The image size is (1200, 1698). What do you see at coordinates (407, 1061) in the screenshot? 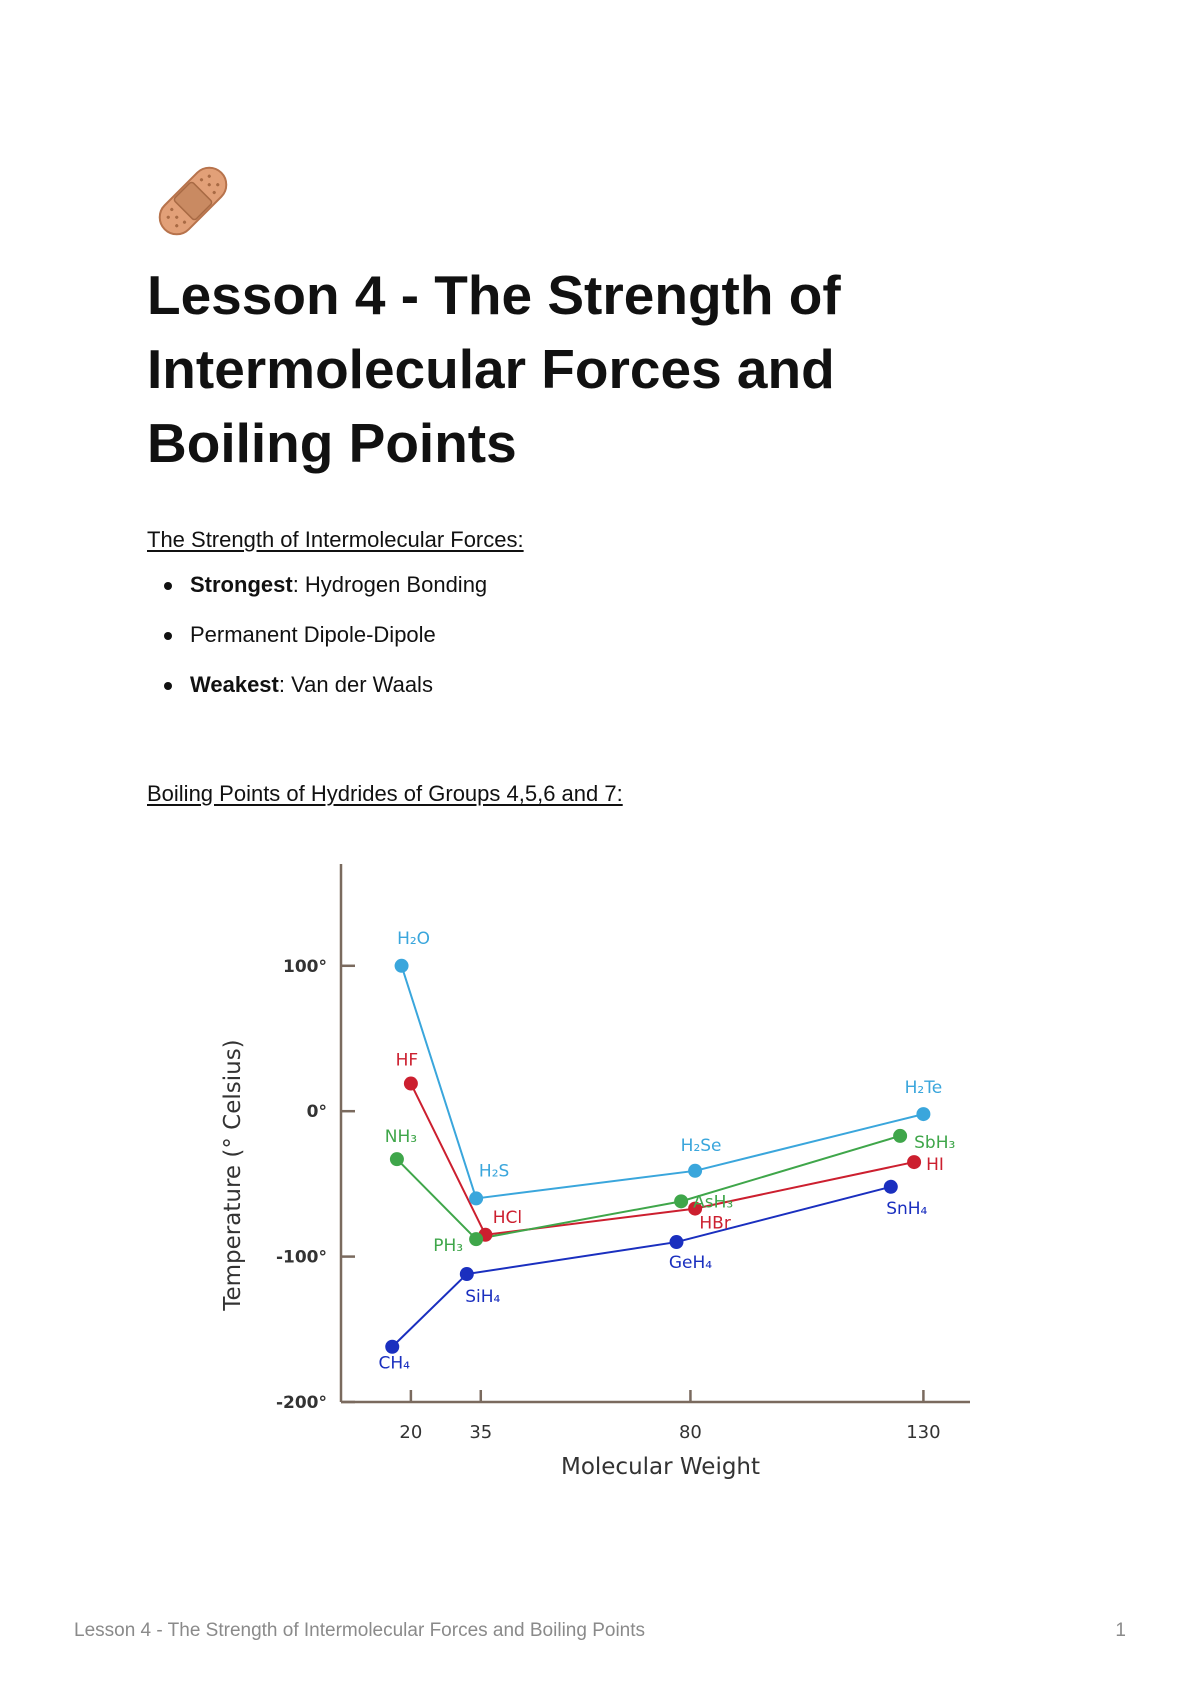
I see `data-label: HF` at bounding box center [407, 1061].